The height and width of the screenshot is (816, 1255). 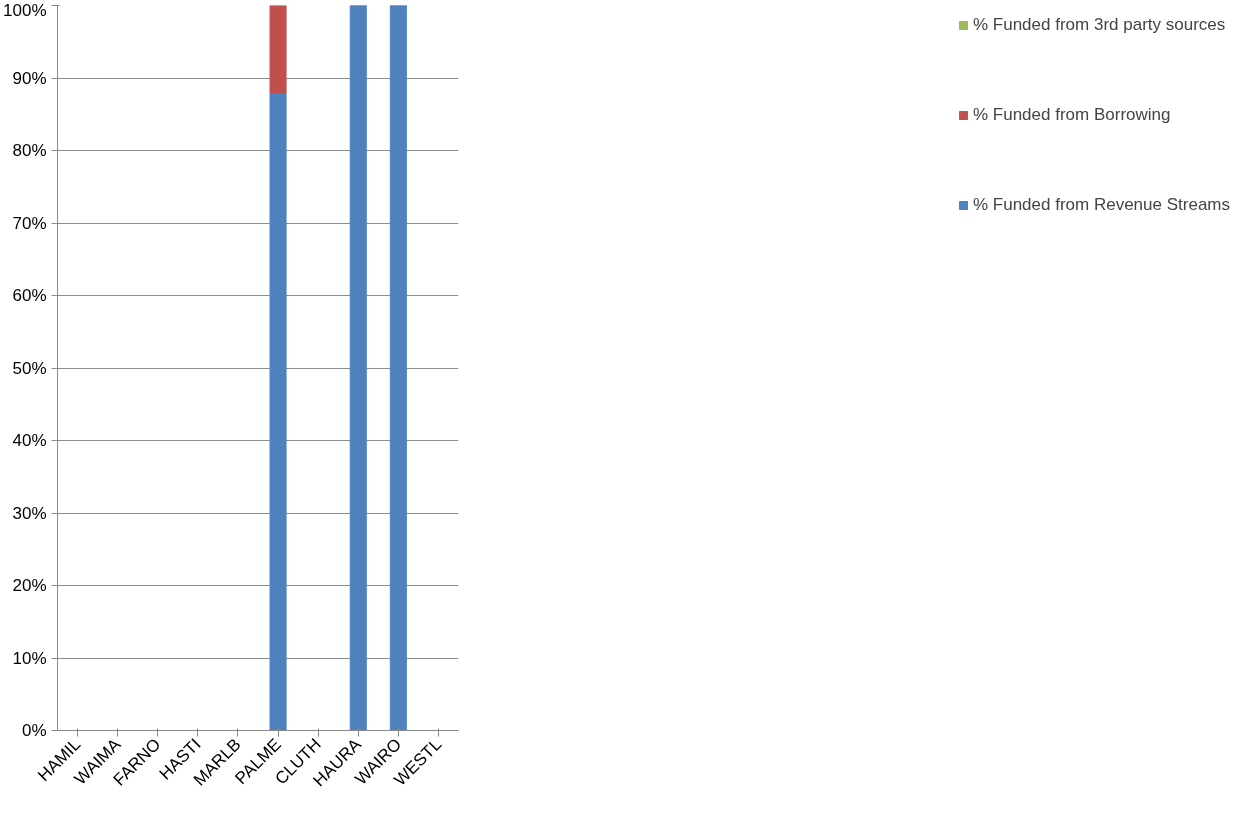 What do you see at coordinates (1101, 205) in the screenshot?
I see `legend-label: % Funded from Revenue Streams` at bounding box center [1101, 205].